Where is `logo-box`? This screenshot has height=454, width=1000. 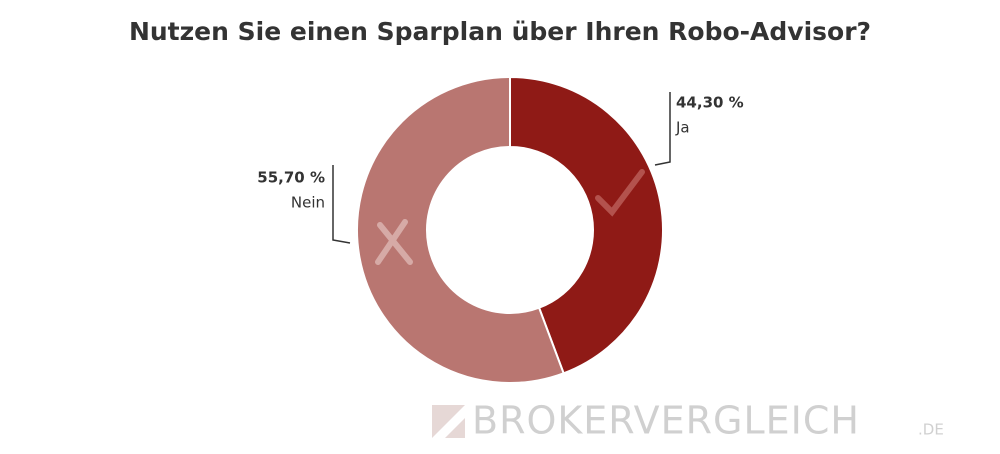
logo-box is located at coordinates (448, 421).